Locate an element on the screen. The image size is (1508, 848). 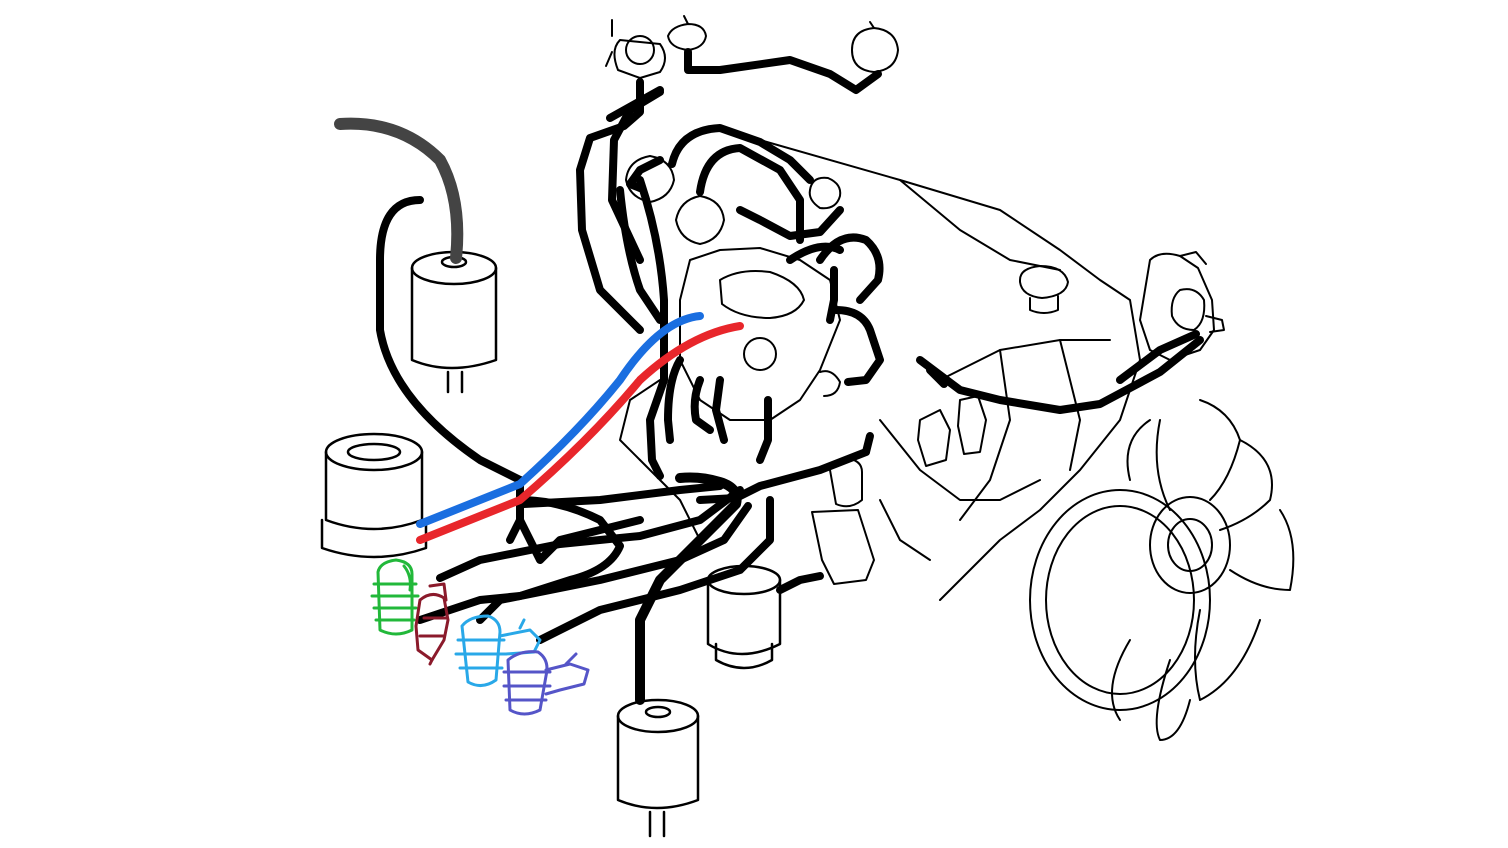
blue-hose is located at coordinates (560, 420).